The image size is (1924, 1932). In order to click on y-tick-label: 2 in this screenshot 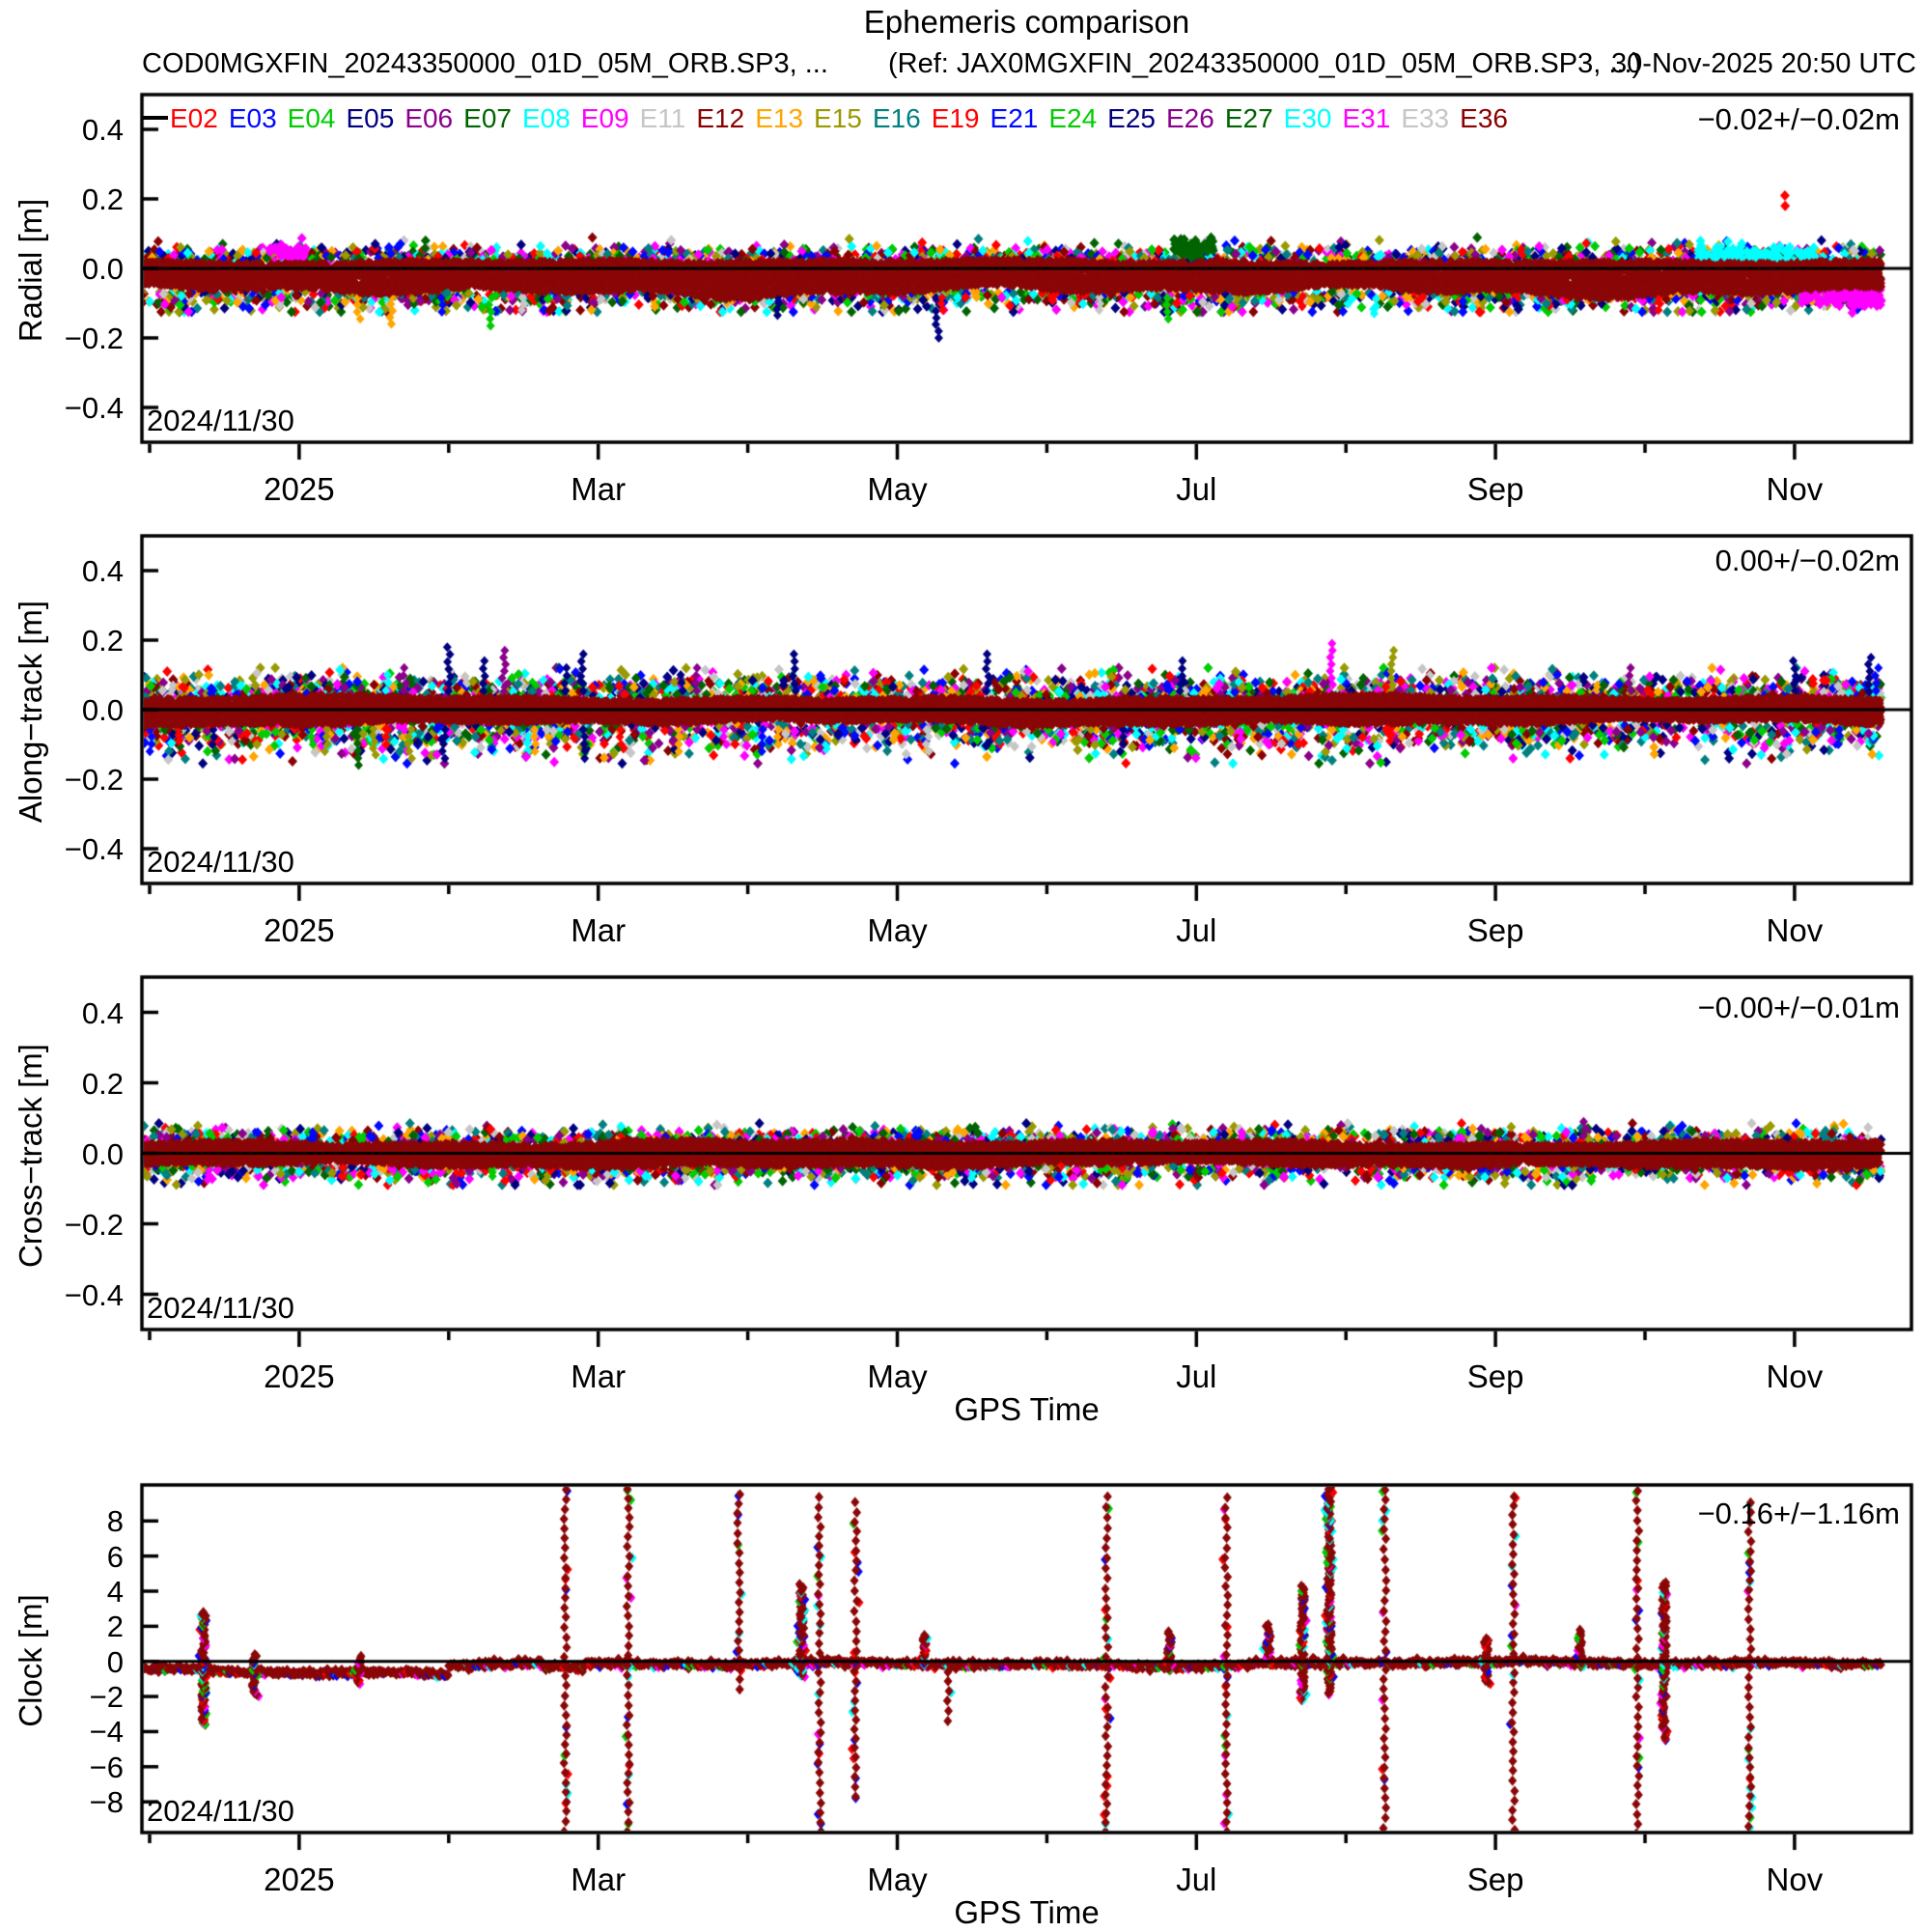, I will do `click(115, 1627)`.